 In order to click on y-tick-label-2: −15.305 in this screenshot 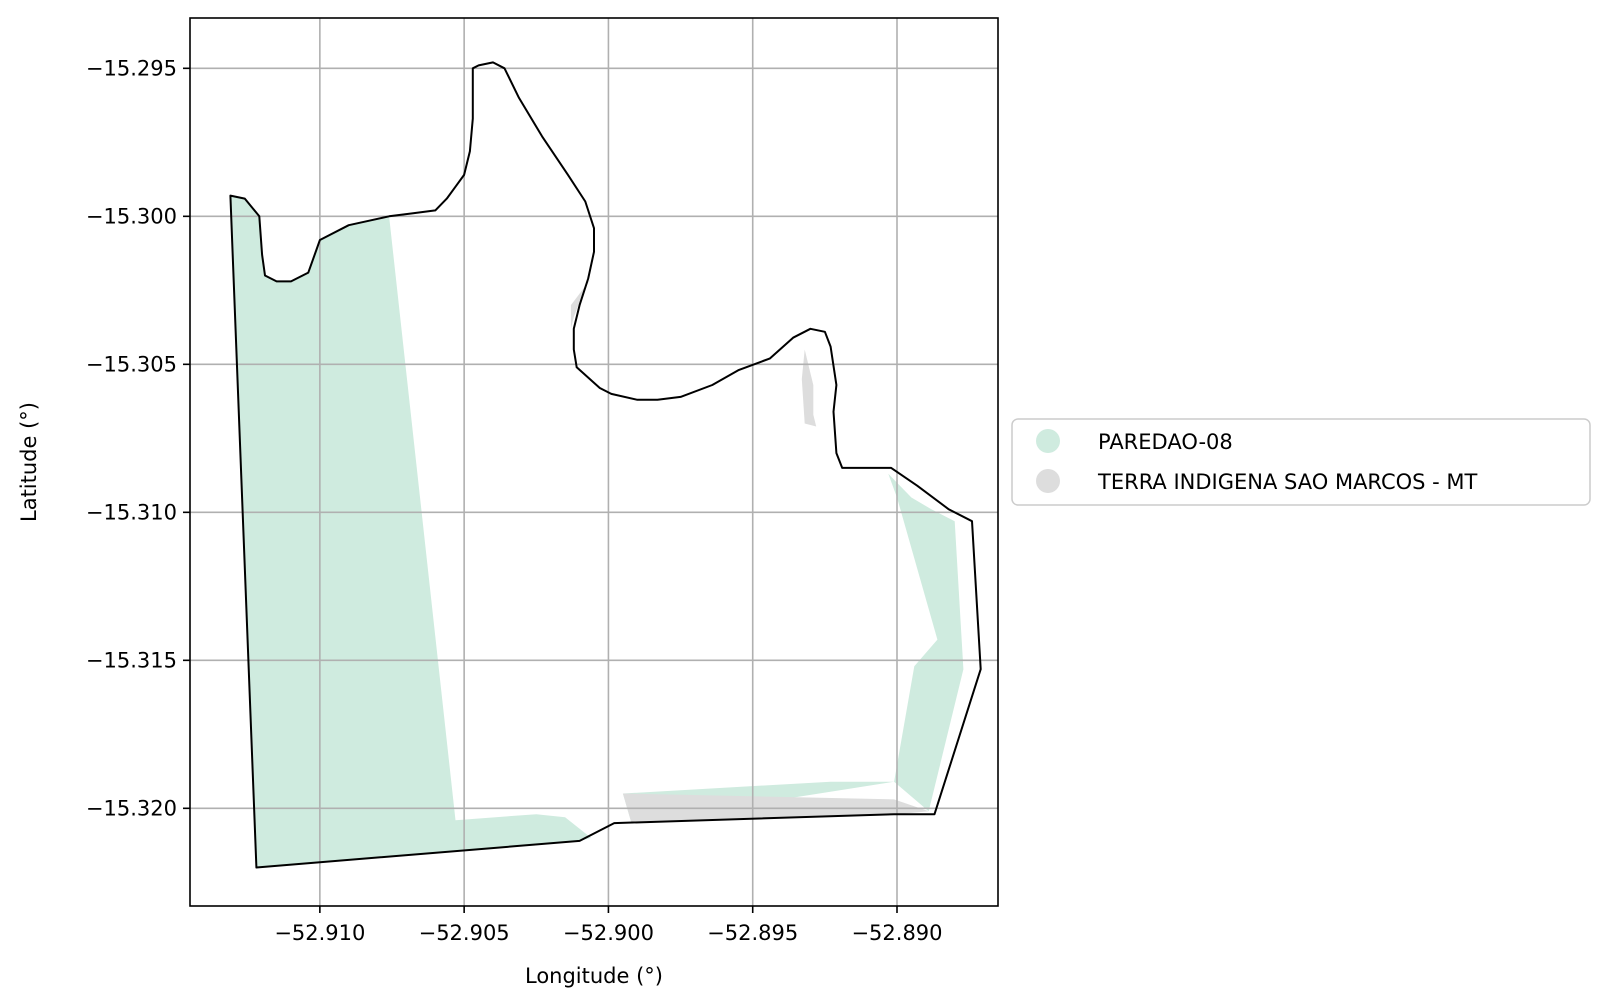, I will do `click(131, 364)`.